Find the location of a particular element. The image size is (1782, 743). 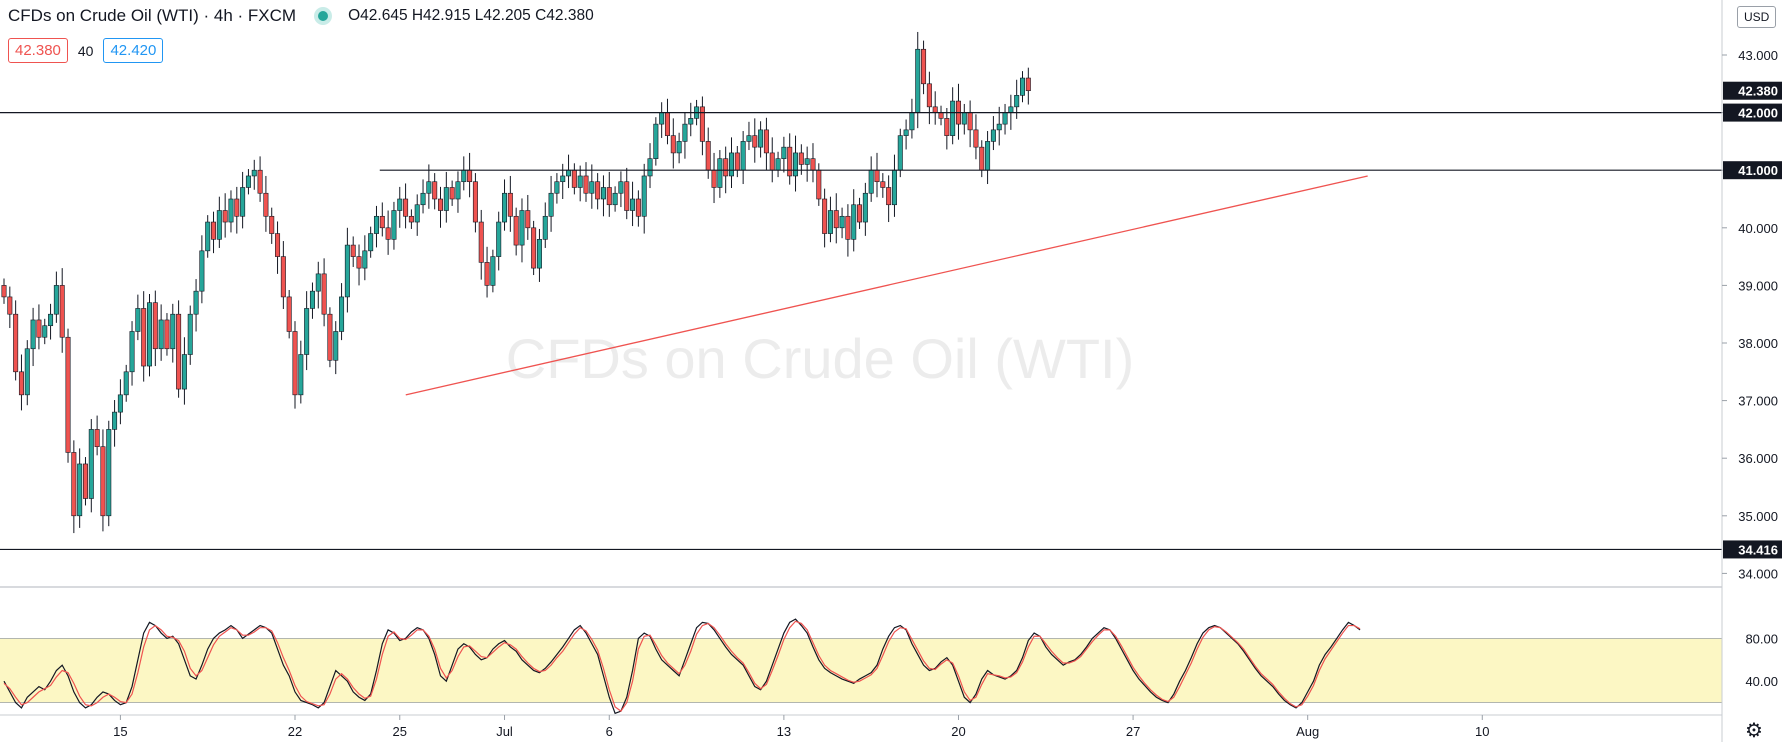

time-tick-label: 6 is located at coordinates (609, 731).